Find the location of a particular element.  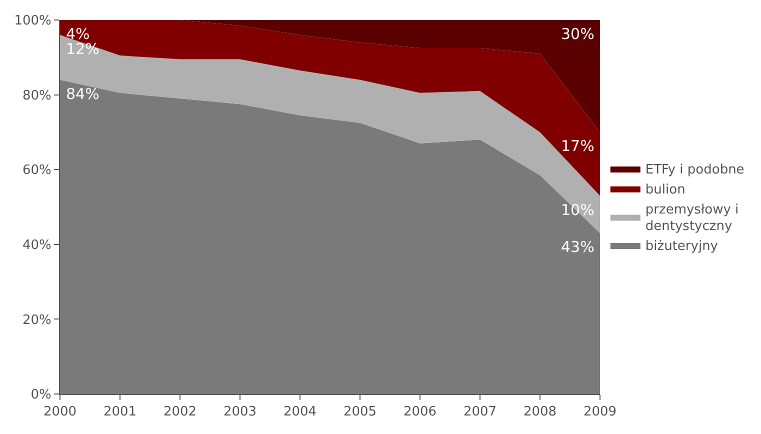

x-tick-label: 2001 is located at coordinates (120, 412).